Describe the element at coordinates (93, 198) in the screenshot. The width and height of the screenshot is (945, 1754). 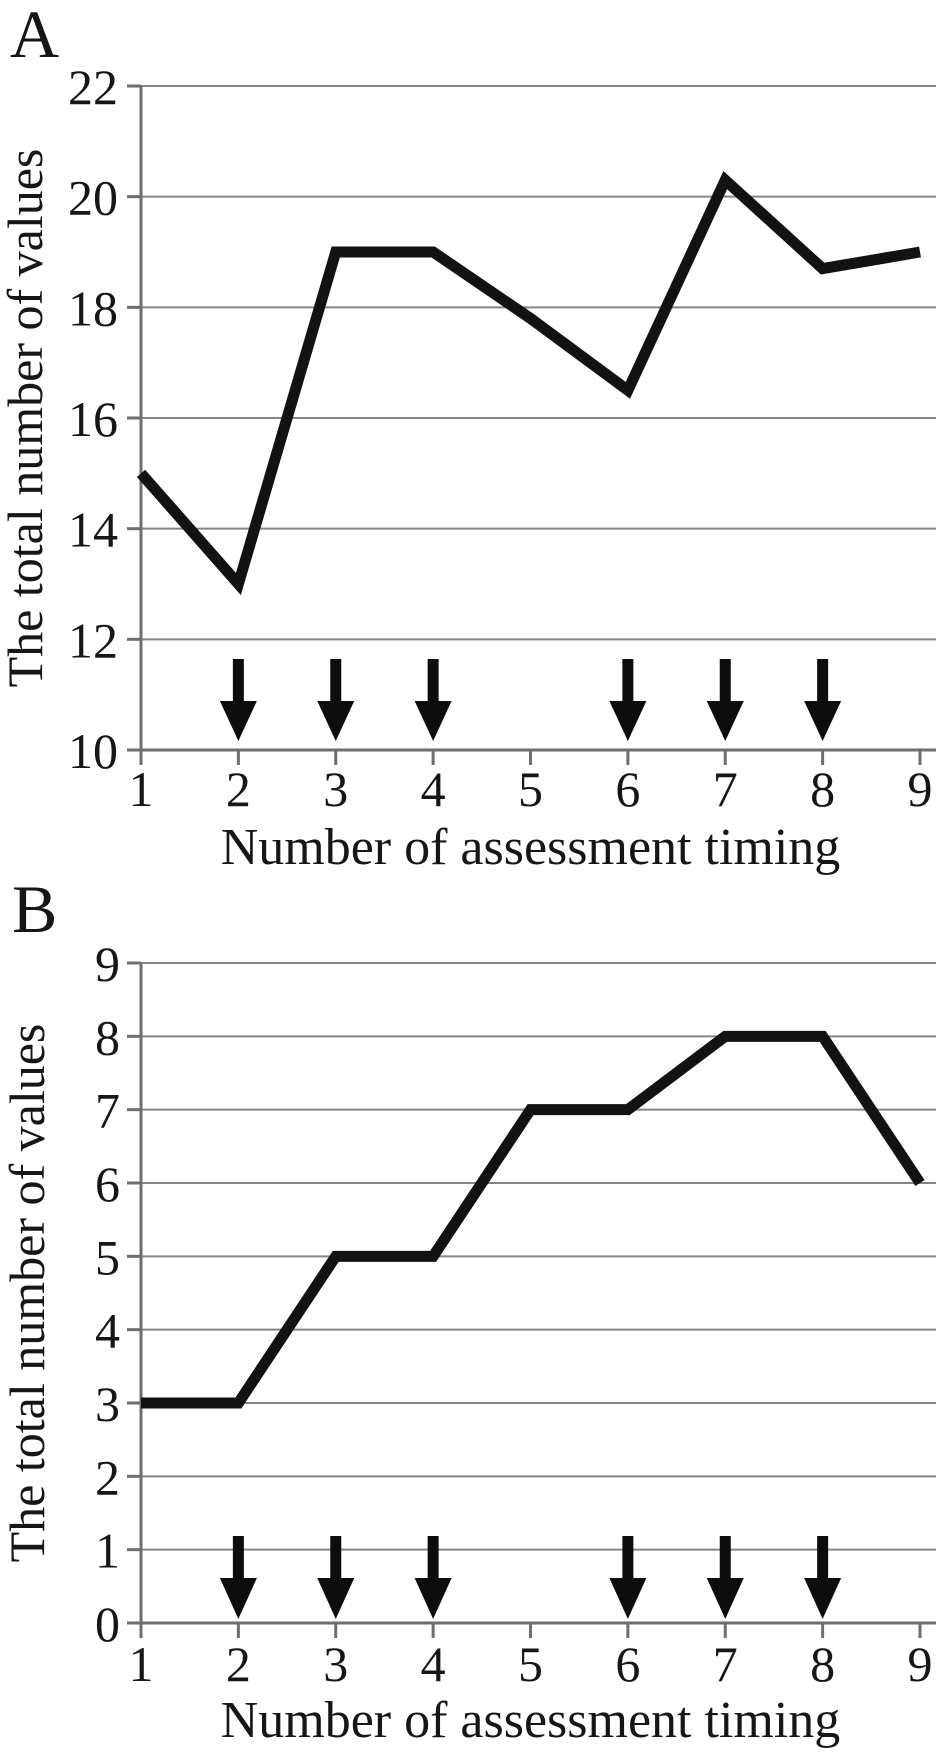
I see `y-tick-label: 20` at that location.